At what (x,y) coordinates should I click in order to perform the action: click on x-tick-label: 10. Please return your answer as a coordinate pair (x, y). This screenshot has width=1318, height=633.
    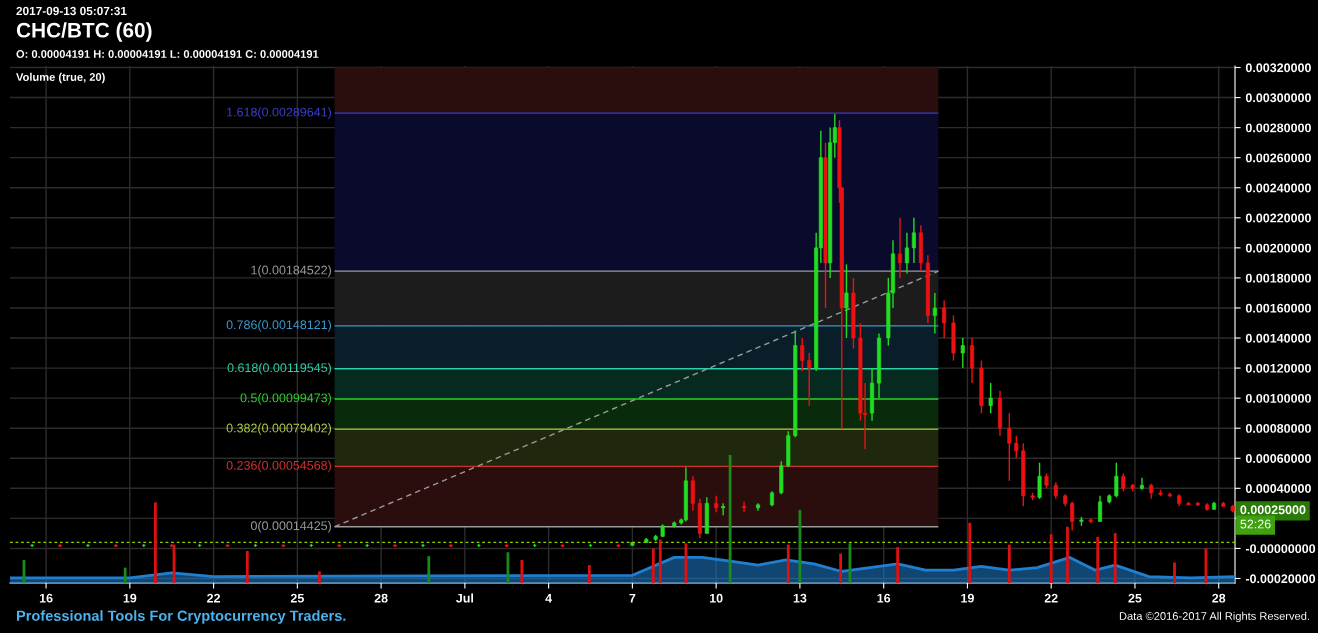
    Looking at the image, I should click on (716, 598).